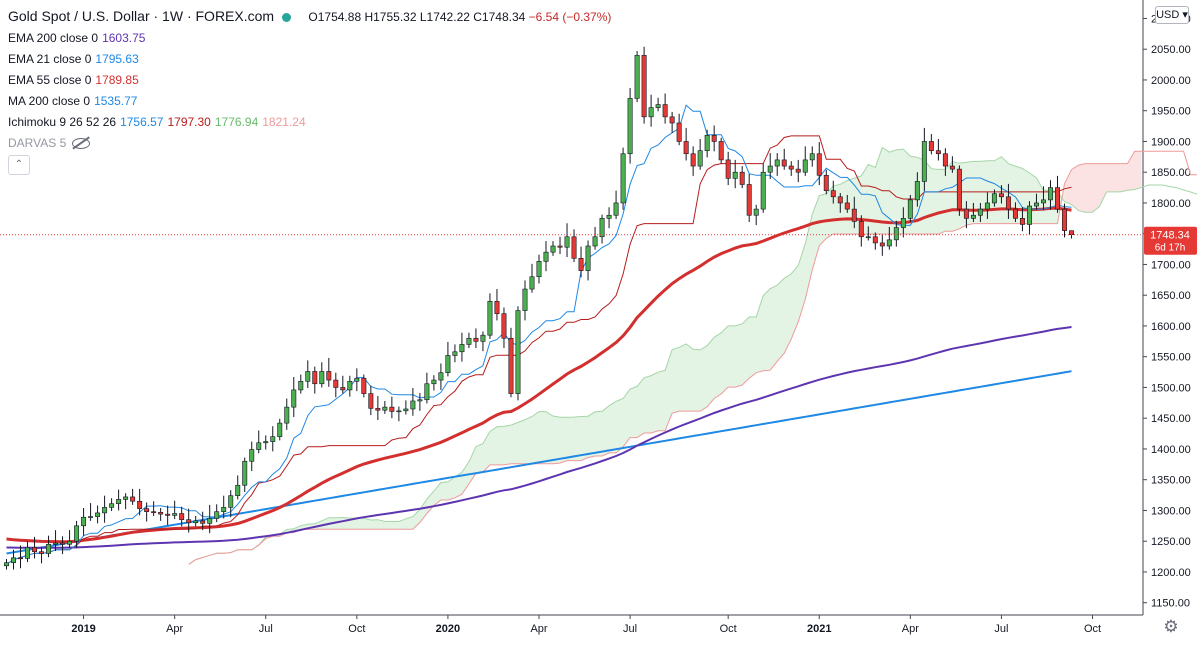 This screenshot has height=646, width=1197. What do you see at coordinates (1171, 626) in the screenshot?
I see `settings-gear-icon: ⚙` at bounding box center [1171, 626].